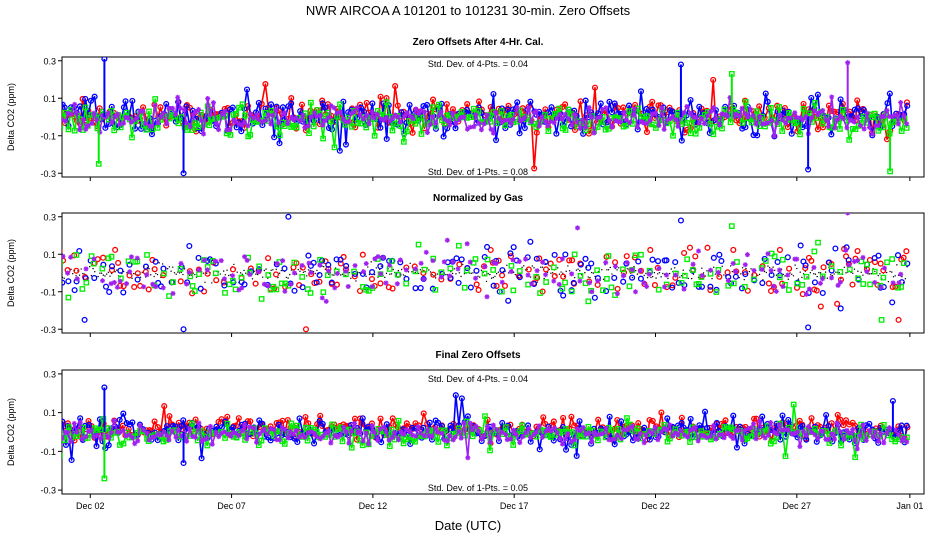 Image resolution: width=936 pixels, height=540 pixels. Describe the element at coordinates (478, 172) in the screenshot. I see `annotation-std-dev-1pt: Std. Dev. of 1-Pts. = 0.08` at that location.